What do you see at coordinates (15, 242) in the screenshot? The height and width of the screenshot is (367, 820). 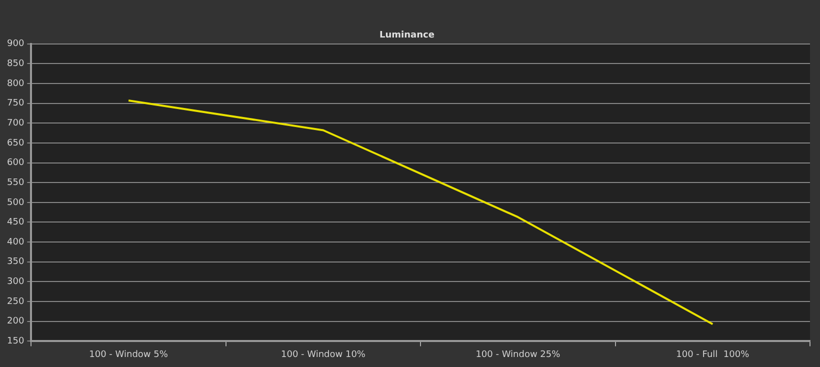 I see `y-tick-label: 400` at bounding box center [15, 242].